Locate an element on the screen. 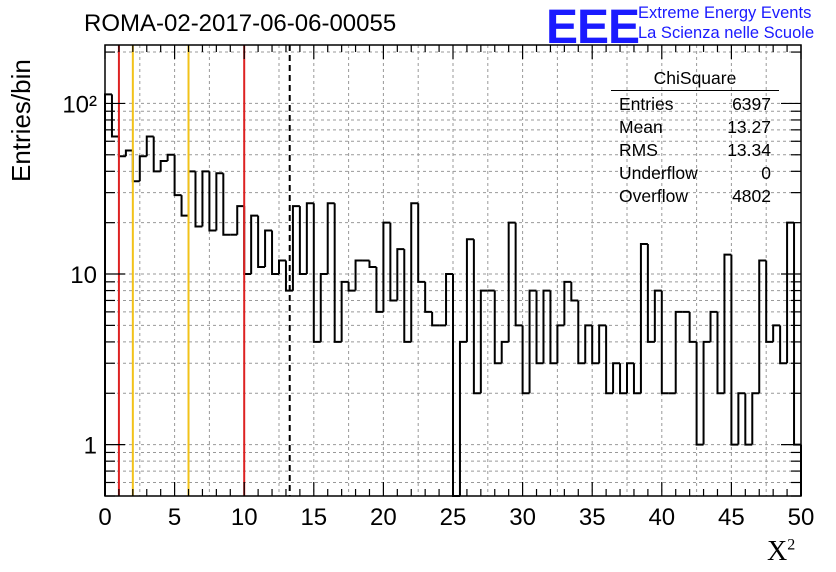  stats-row-rms: RMS 13.34 is located at coordinates (695, 150).